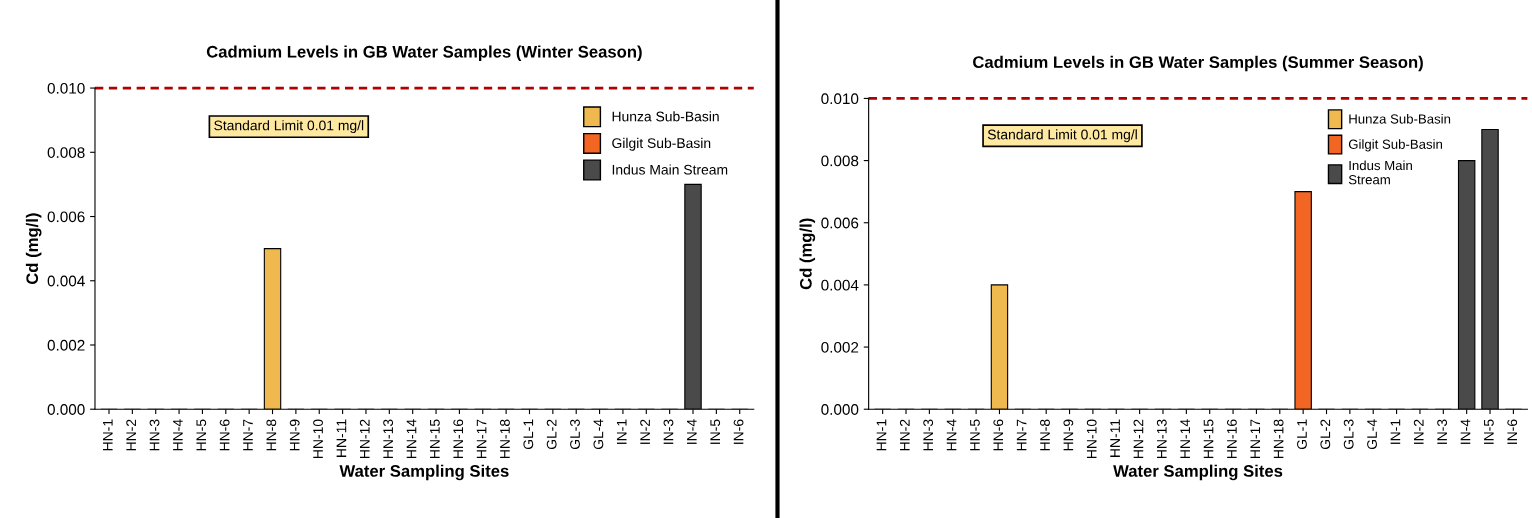 This screenshot has height=518, width=1532. I want to click on chart-title: Cadmium Levels in GB Water Samples (Winter Season), so click(424, 53).